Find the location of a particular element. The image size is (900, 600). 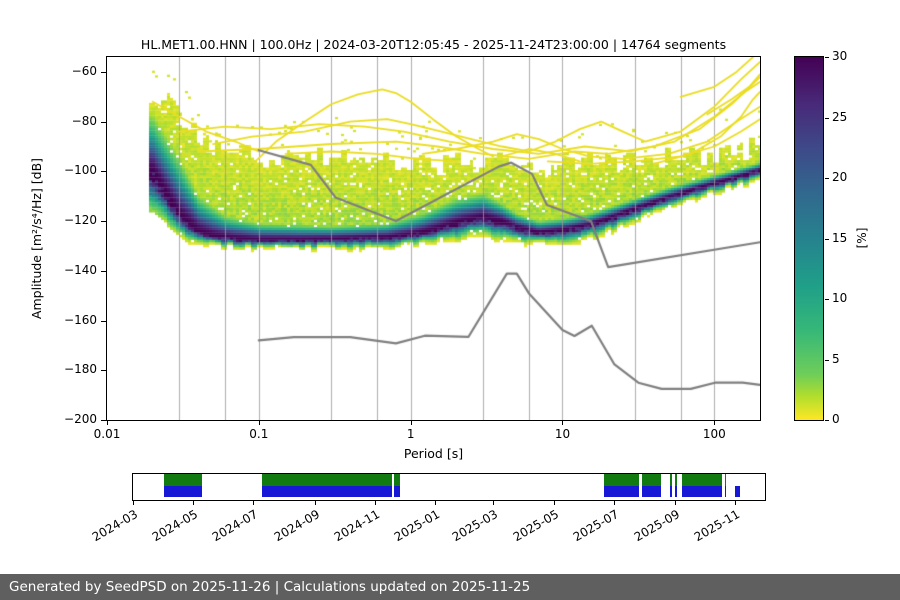

y-axis-tick-label: −100 is located at coordinates (80, 170).